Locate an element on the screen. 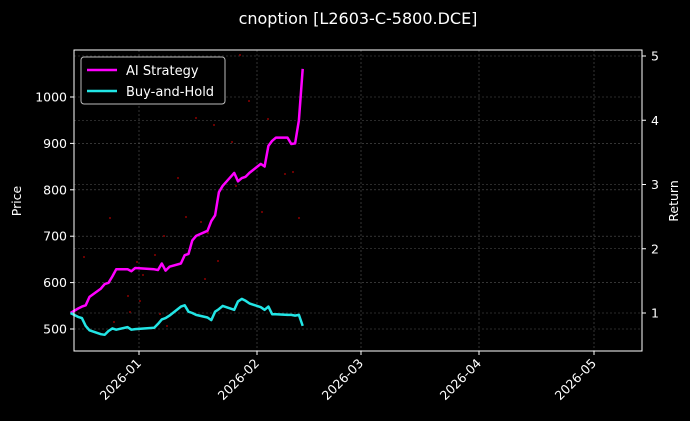 The image size is (690, 421). y2-axis-label: Return is located at coordinates (673, 200).